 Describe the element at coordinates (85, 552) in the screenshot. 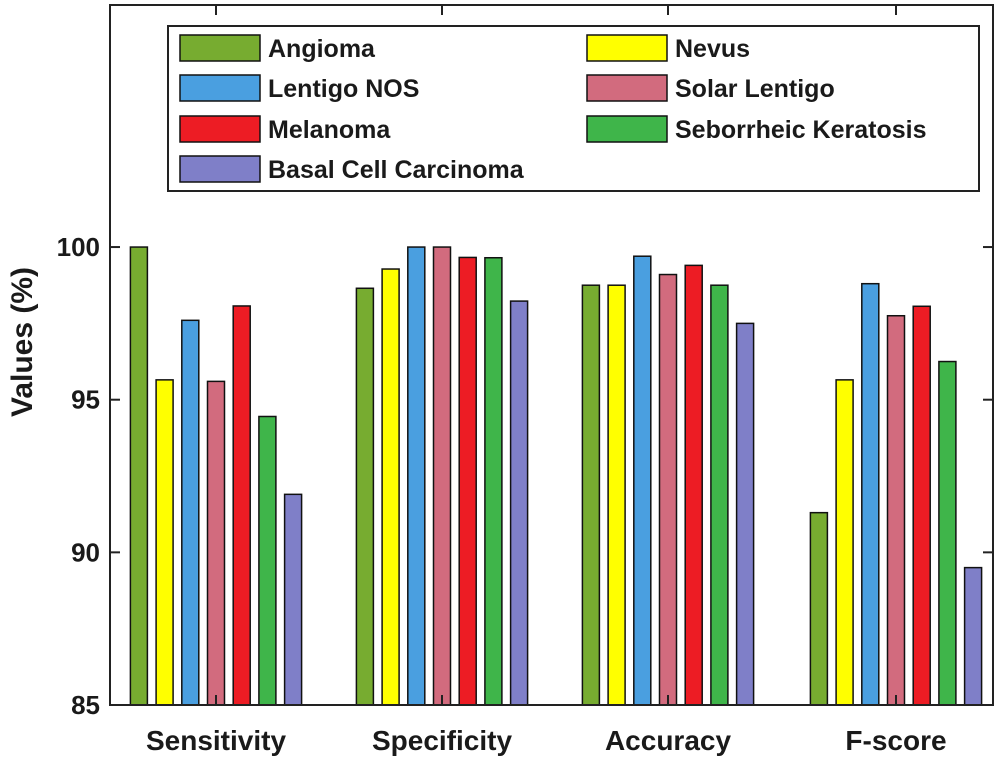

I see `y-tick-label: 90` at that location.